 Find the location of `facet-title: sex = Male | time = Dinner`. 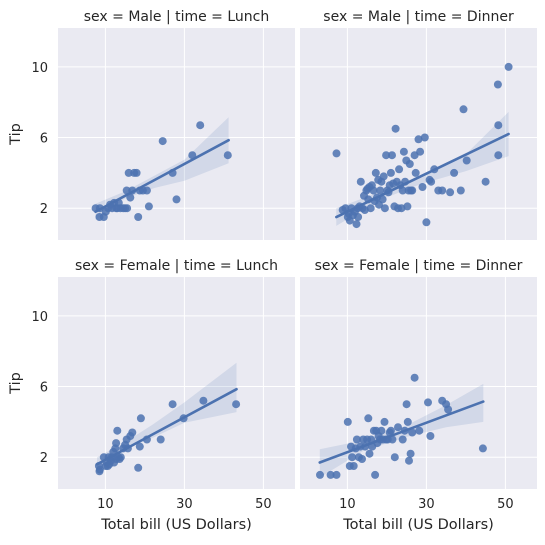

facet-title: sex = Male | time = Dinner is located at coordinates (418, 17).